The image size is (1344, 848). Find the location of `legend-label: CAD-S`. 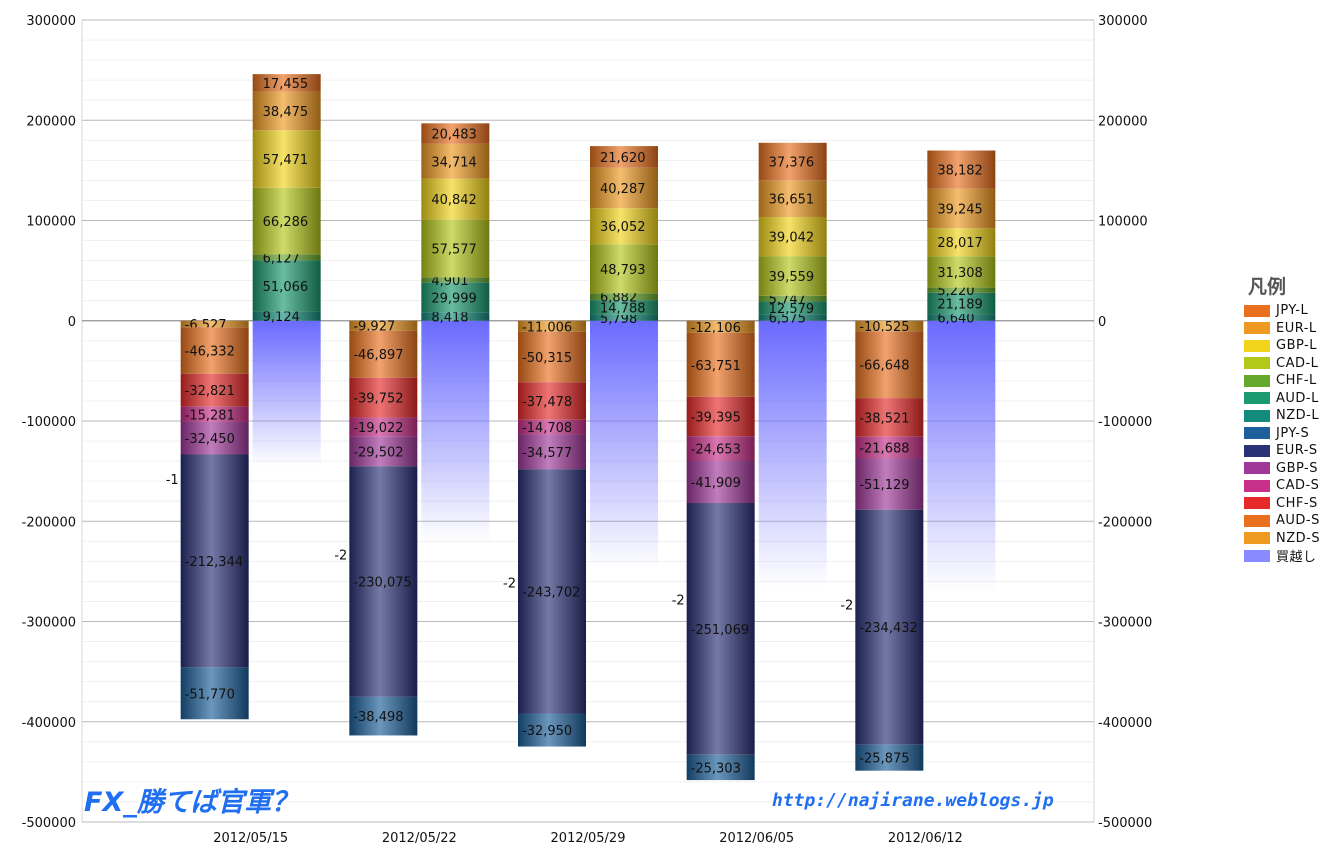

legend-label: CAD-S is located at coordinates (1298, 486).